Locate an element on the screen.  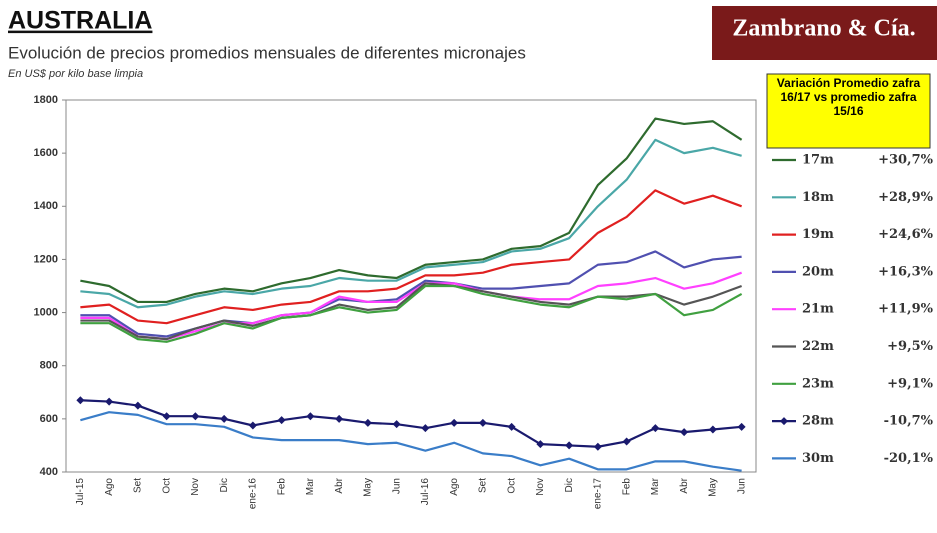
legend-label: 18m is located at coordinates (818, 197).